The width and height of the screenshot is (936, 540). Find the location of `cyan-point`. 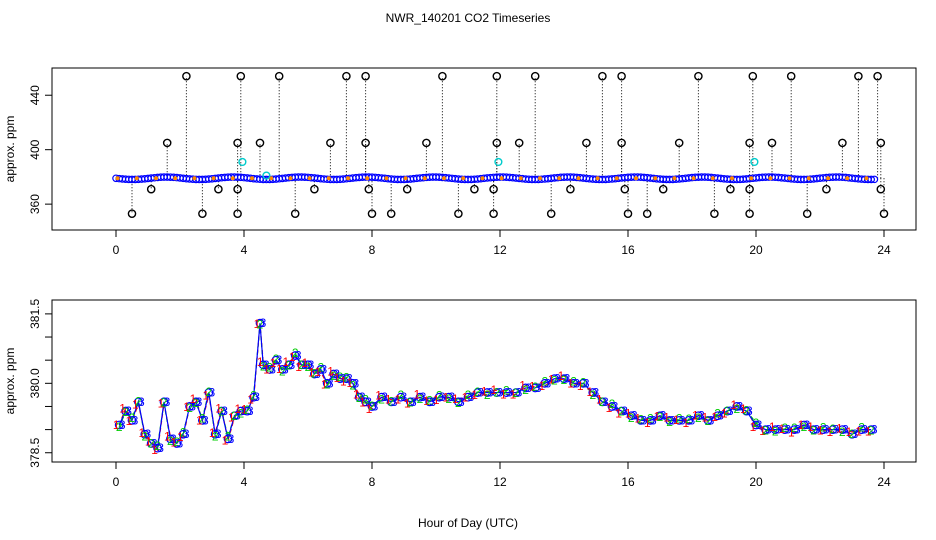

cyan-point is located at coordinates (242, 162).